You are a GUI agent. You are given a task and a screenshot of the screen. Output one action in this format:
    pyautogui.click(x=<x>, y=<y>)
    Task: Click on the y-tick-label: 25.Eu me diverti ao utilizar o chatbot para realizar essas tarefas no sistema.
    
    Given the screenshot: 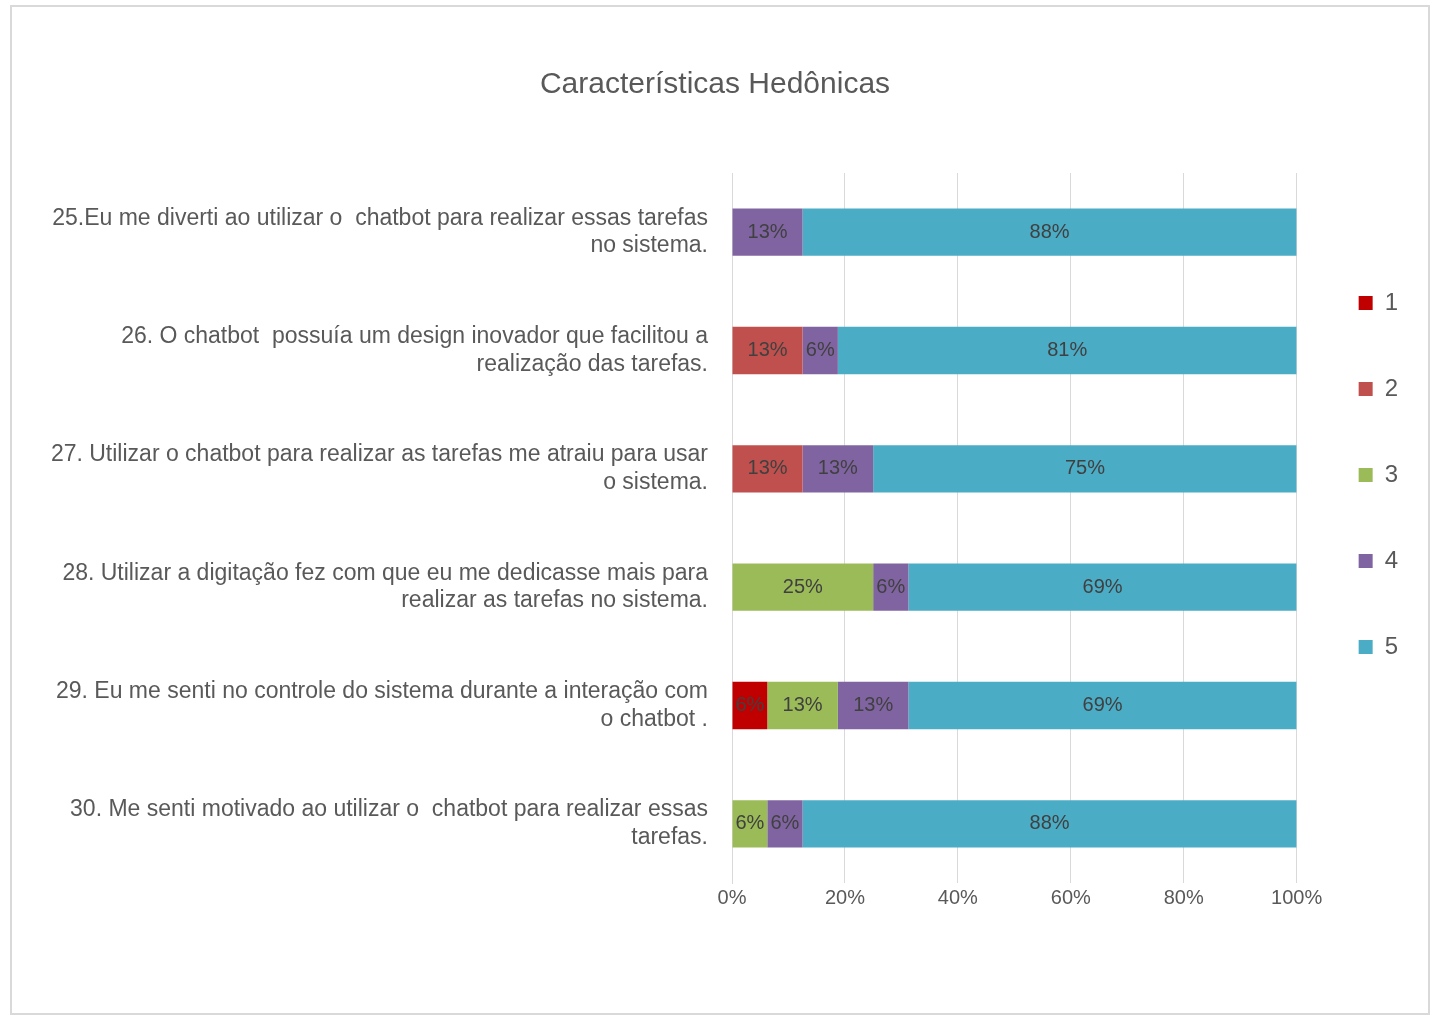 What is the action you would take?
    pyautogui.click(x=380, y=230)
    